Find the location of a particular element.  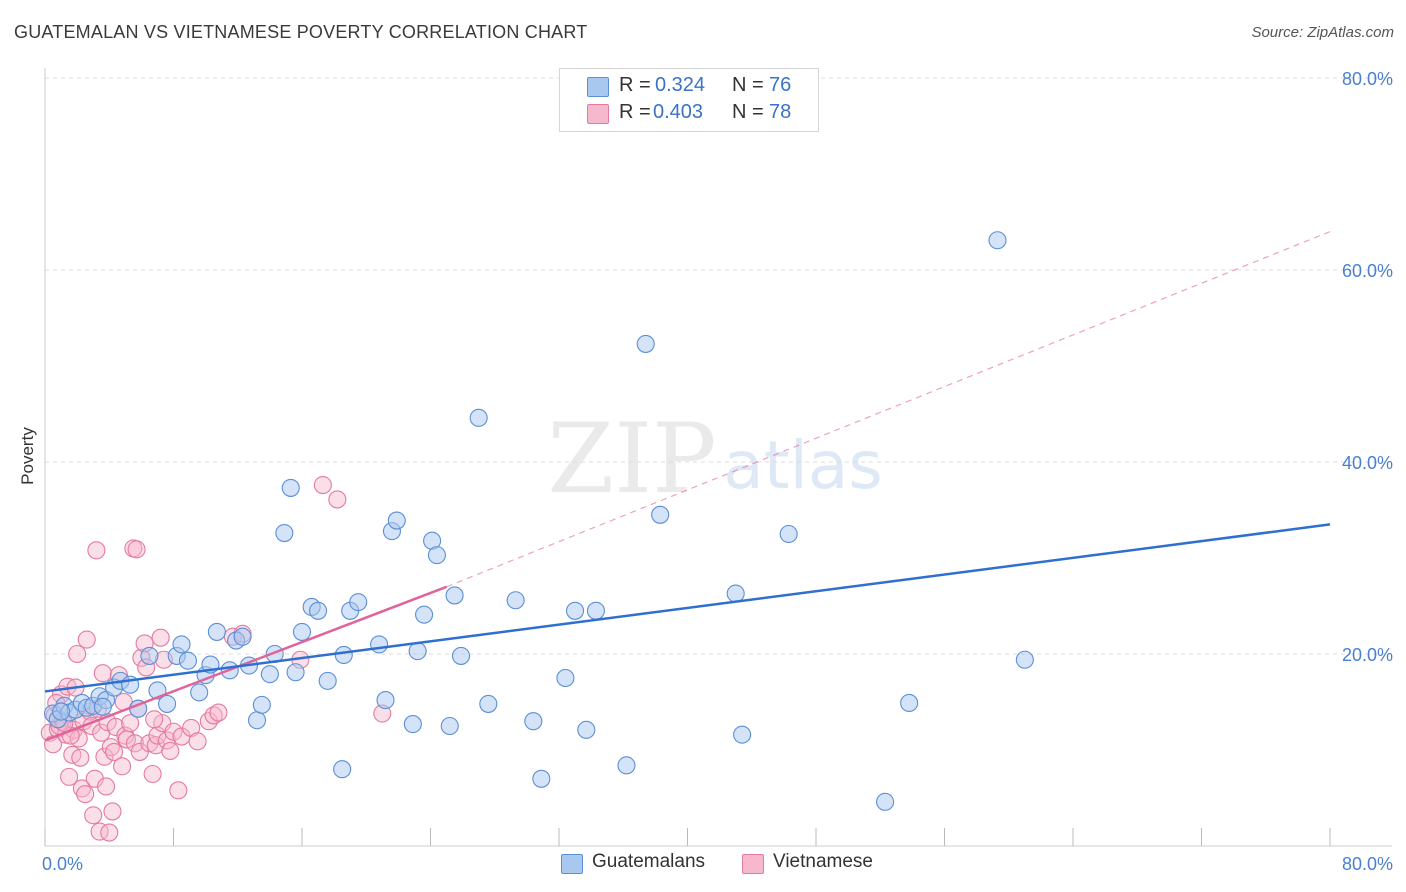

legend-r-value-2: 0.403 is located at coordinates (678, 112).